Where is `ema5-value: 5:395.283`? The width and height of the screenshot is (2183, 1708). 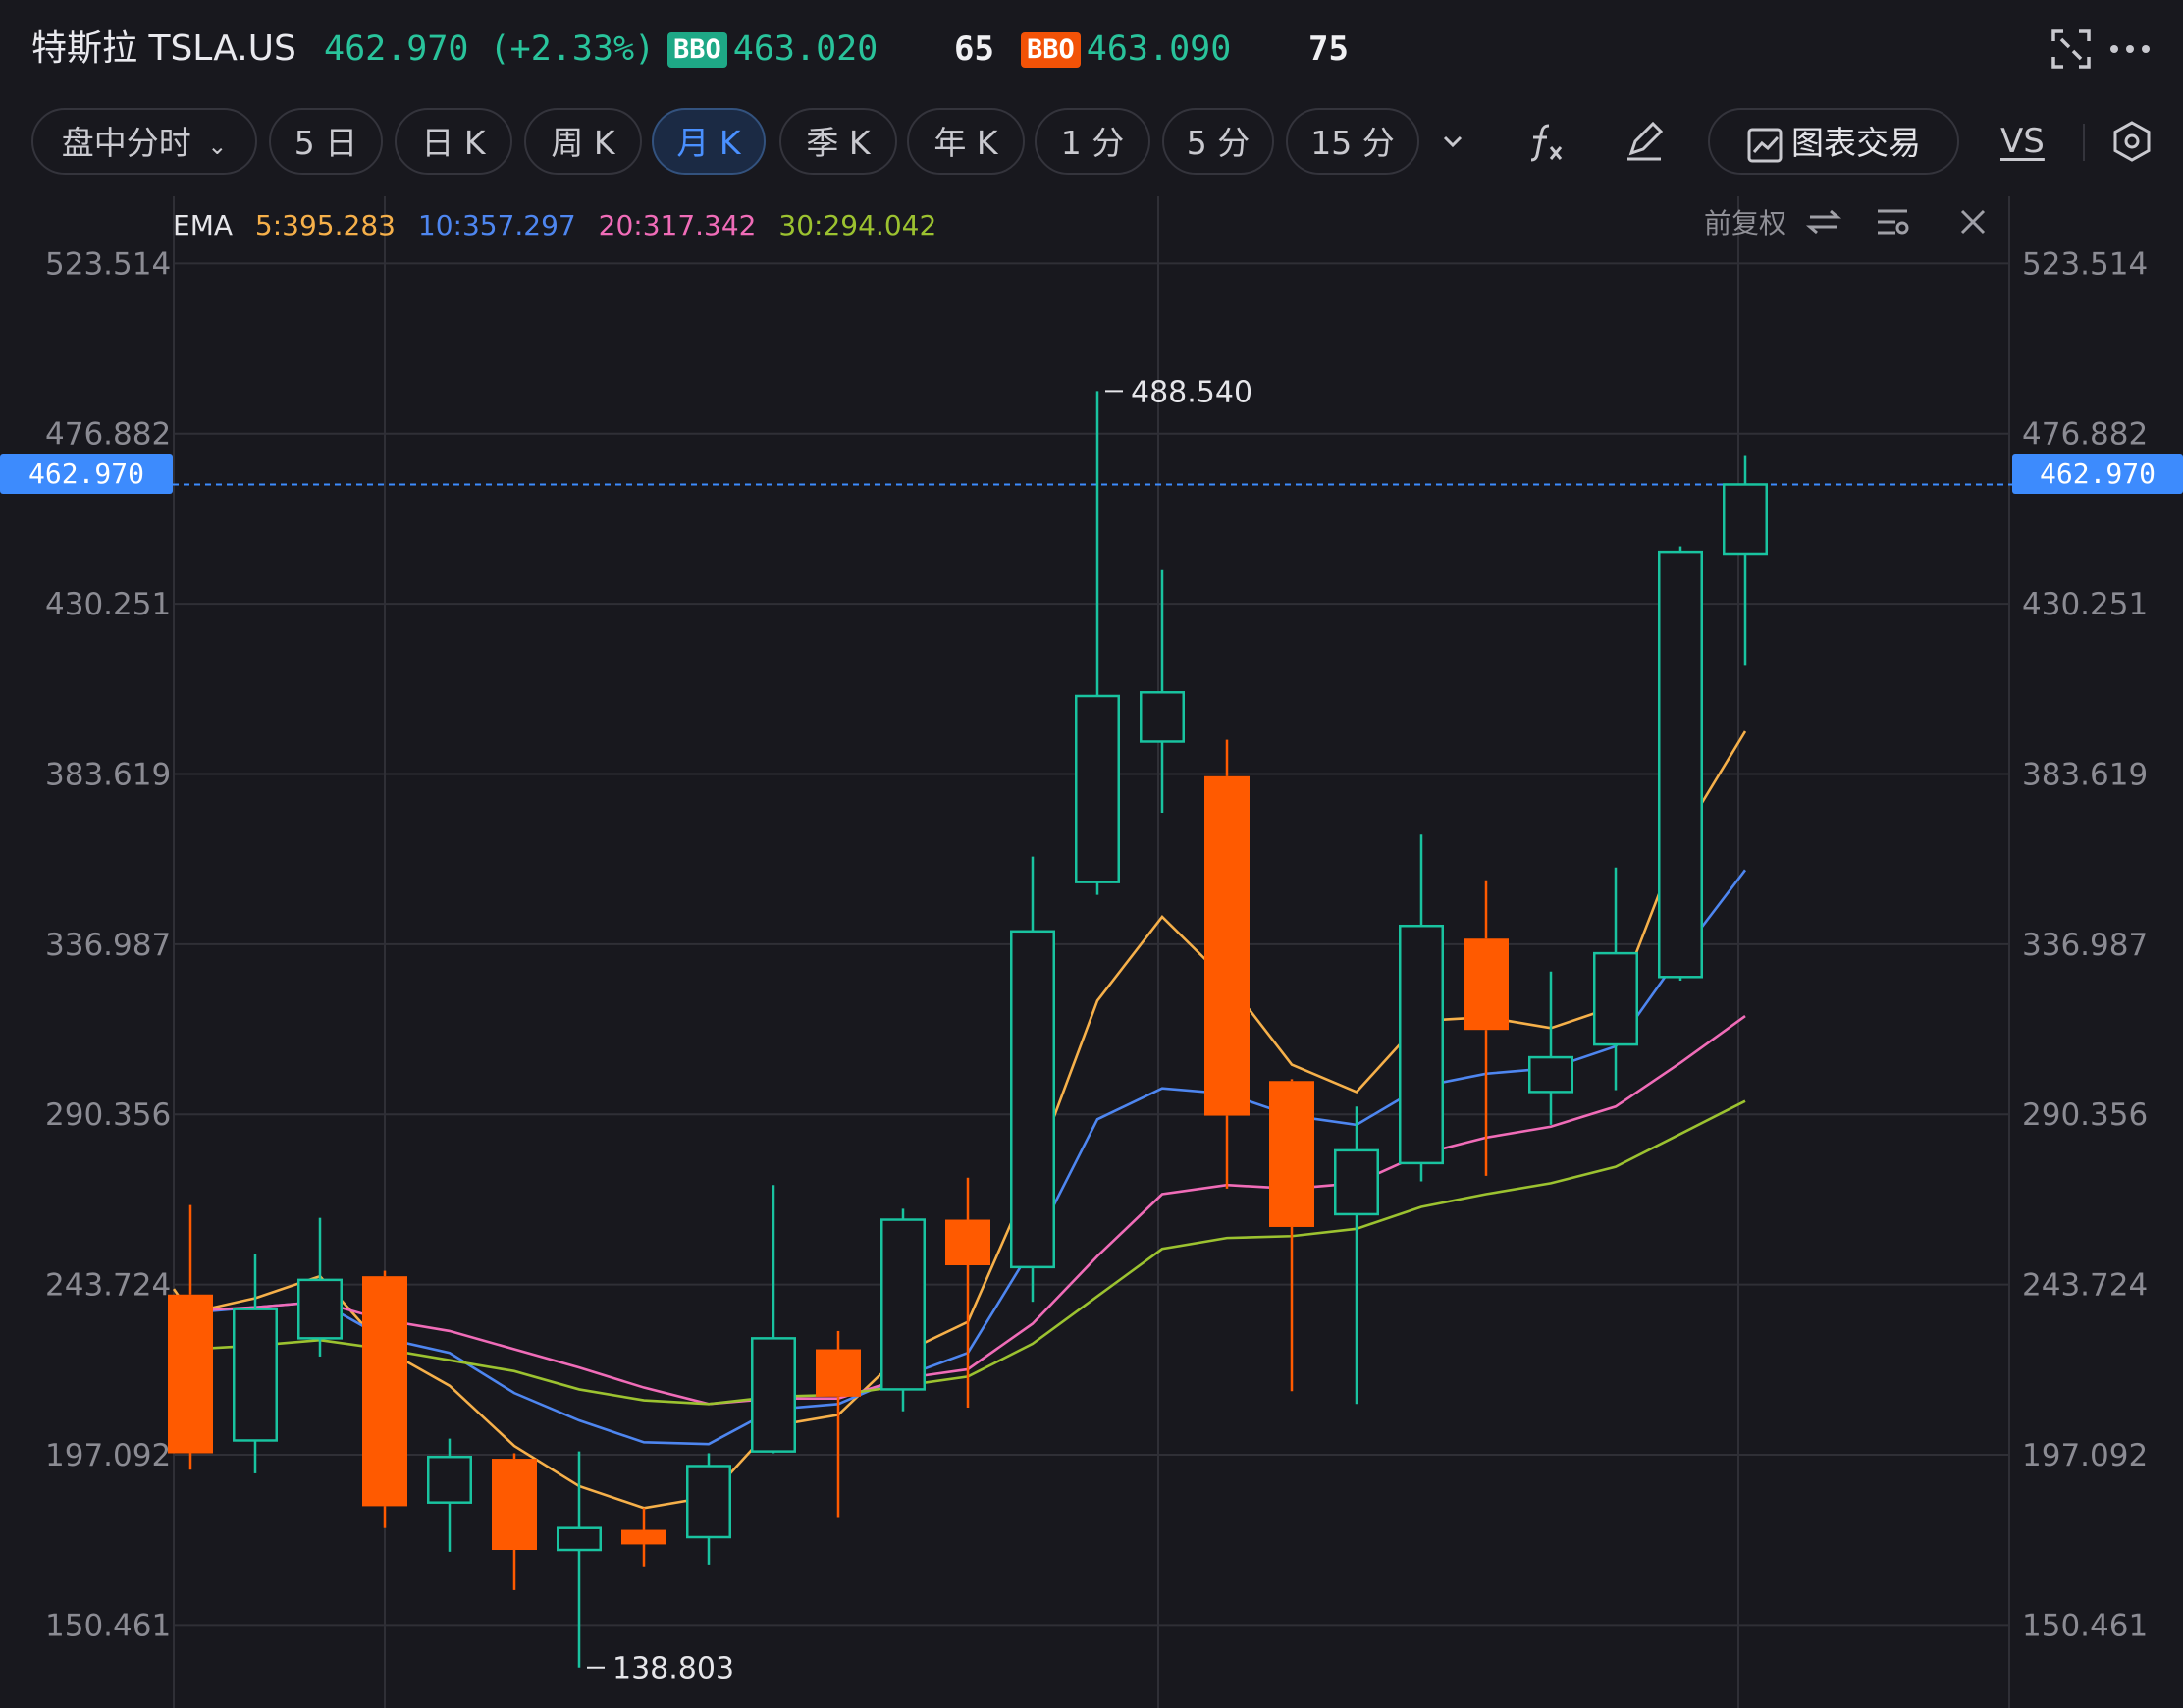 ema5-value: 5:395.283 is located at coordinates (325, 225).